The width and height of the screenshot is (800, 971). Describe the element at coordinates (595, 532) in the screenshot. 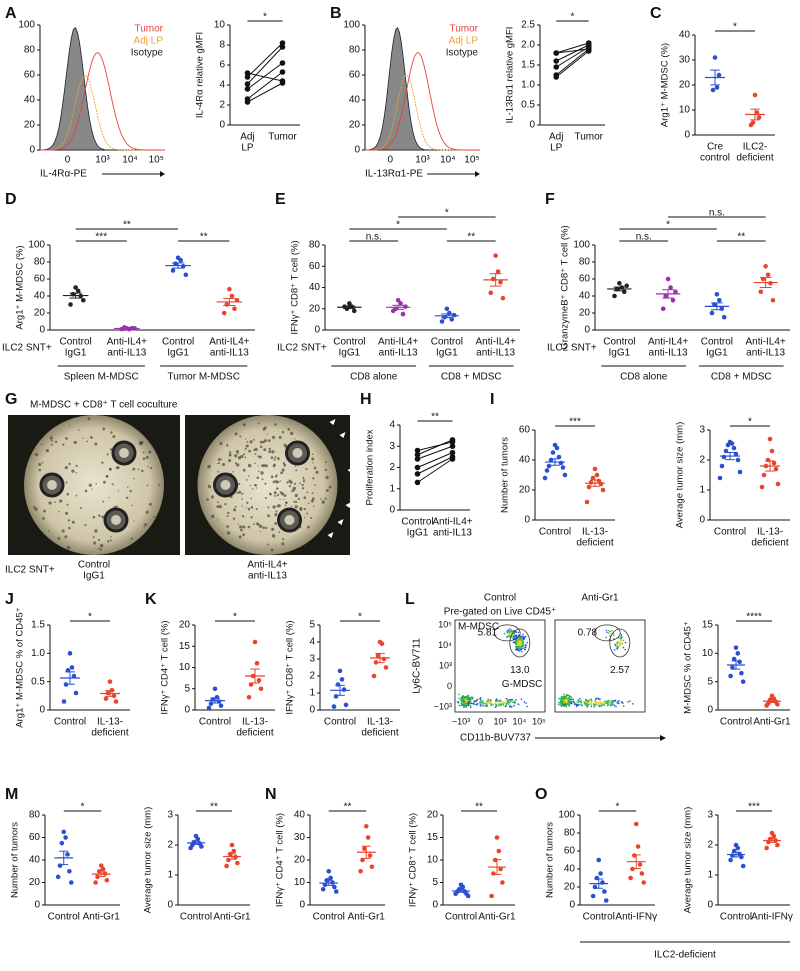

I see `x-tick-label: IL-13-` at that location.